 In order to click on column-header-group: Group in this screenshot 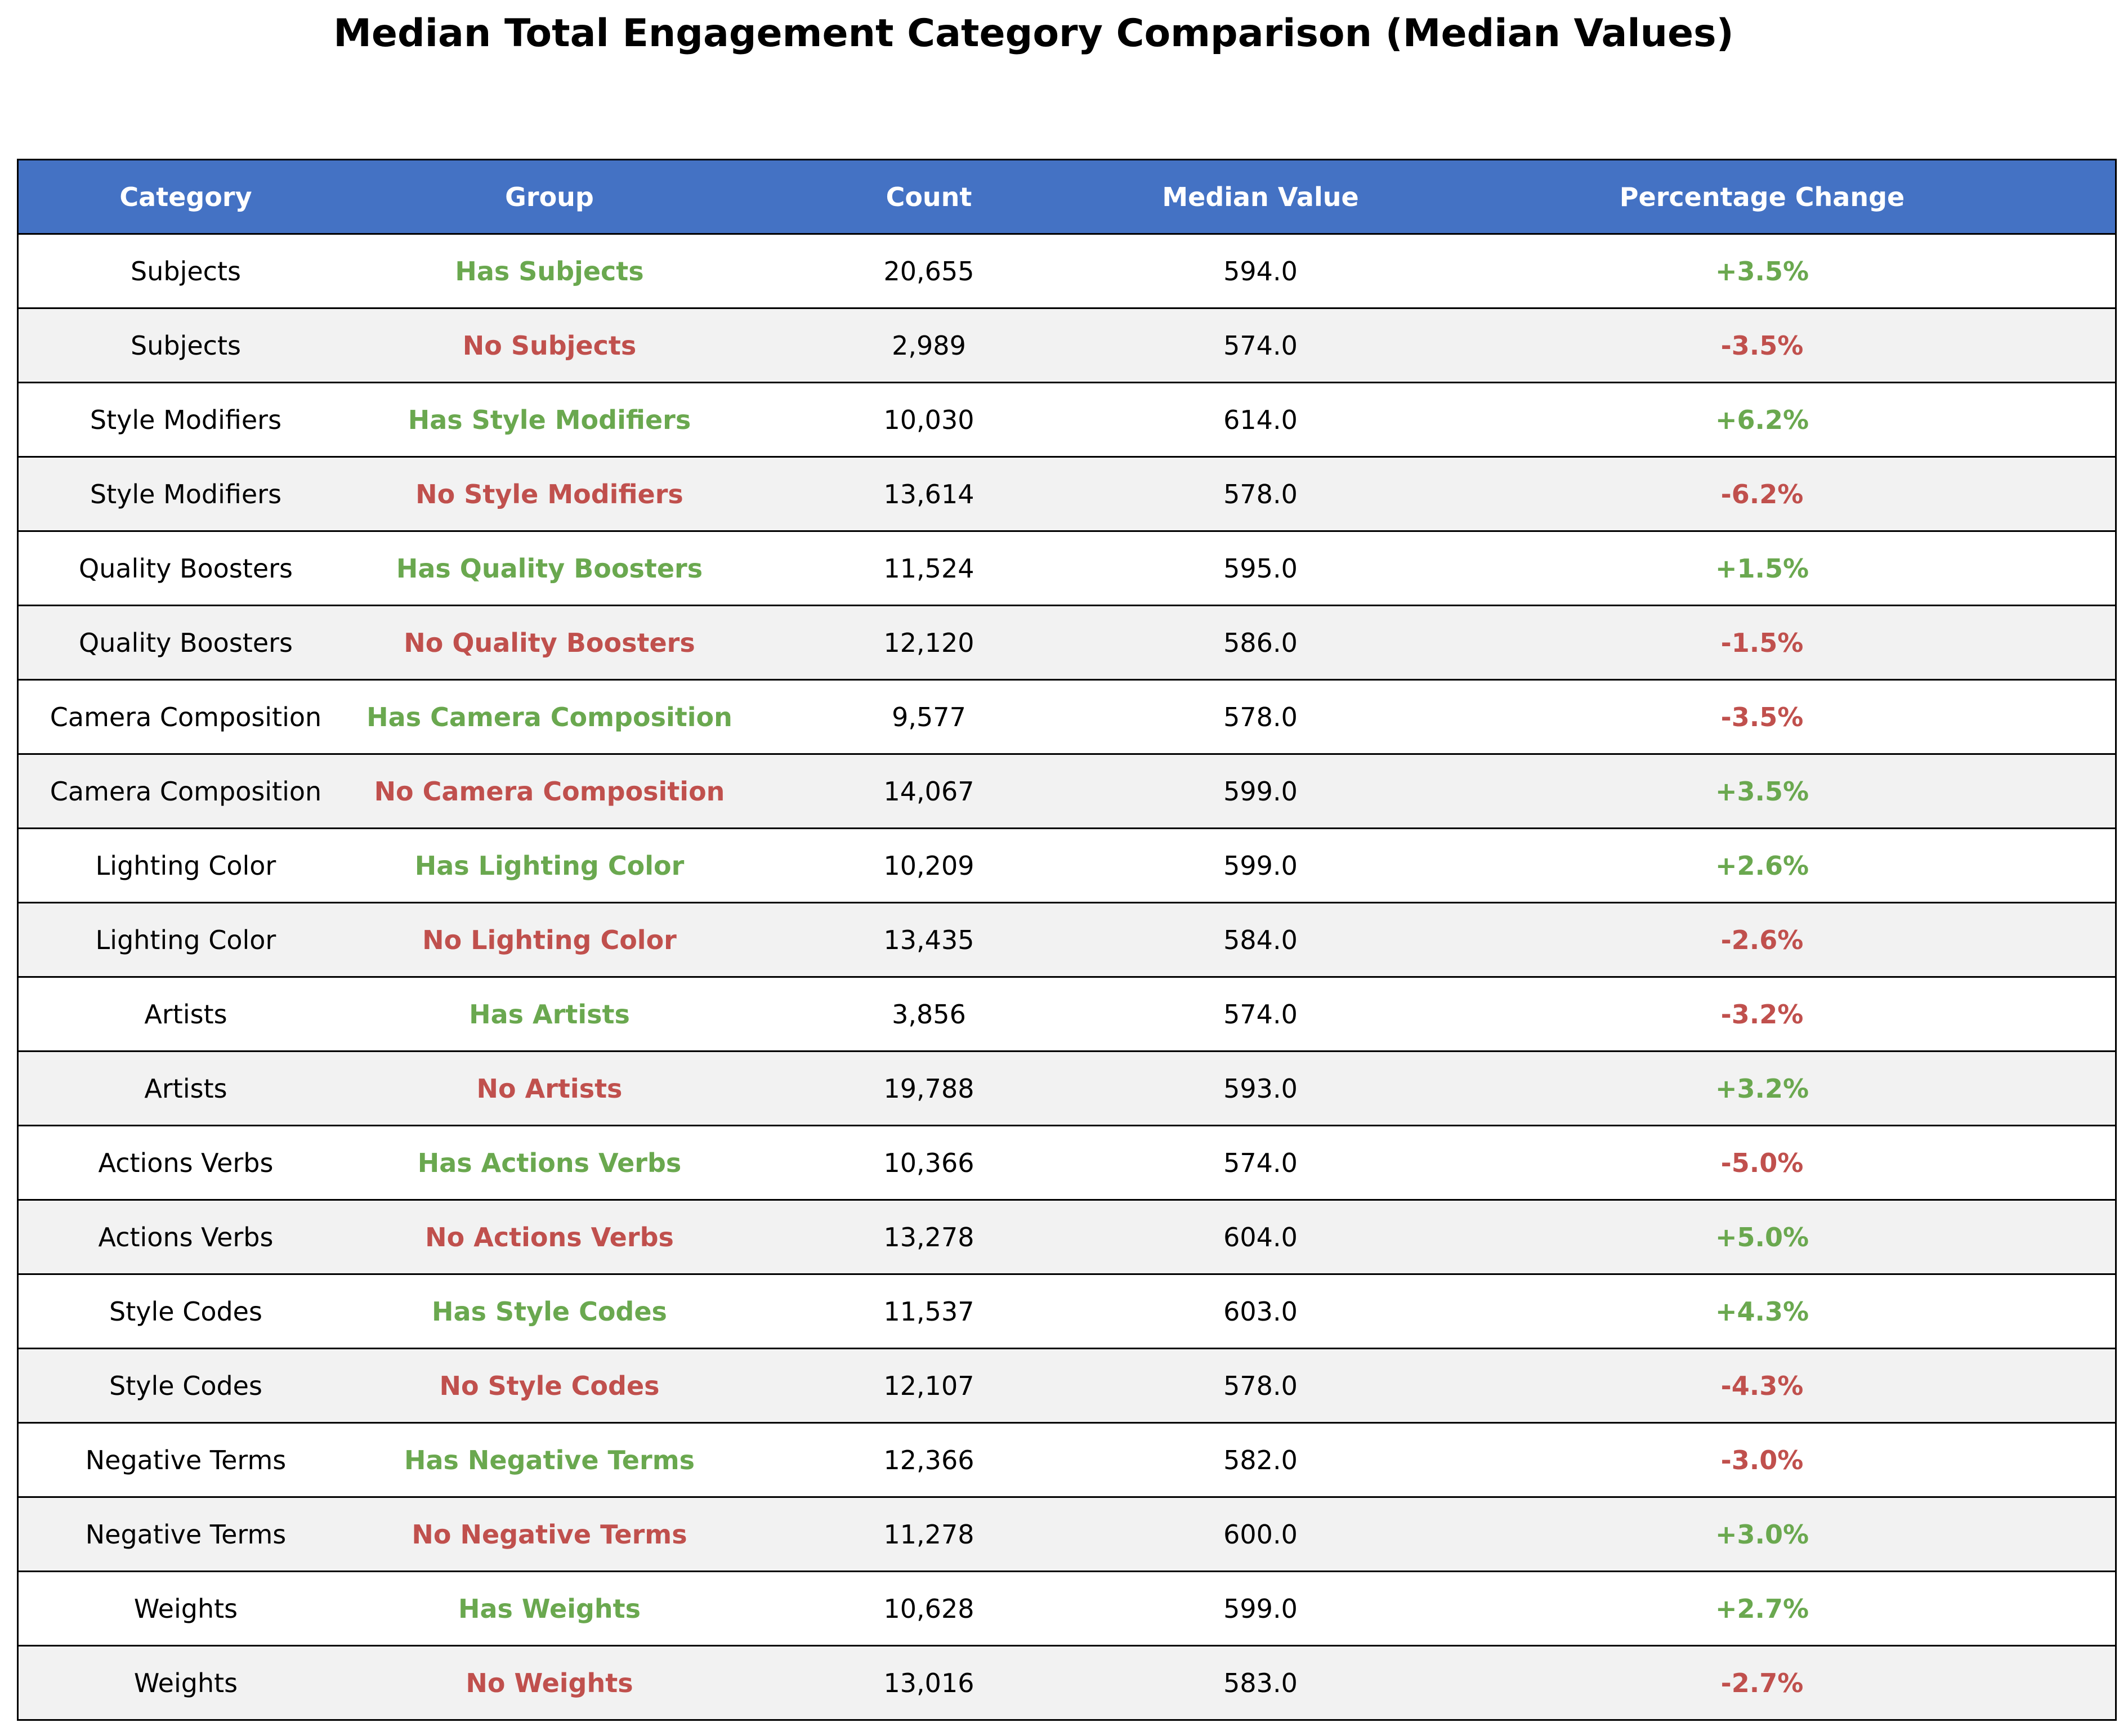, I will do `click(549, 196)`.